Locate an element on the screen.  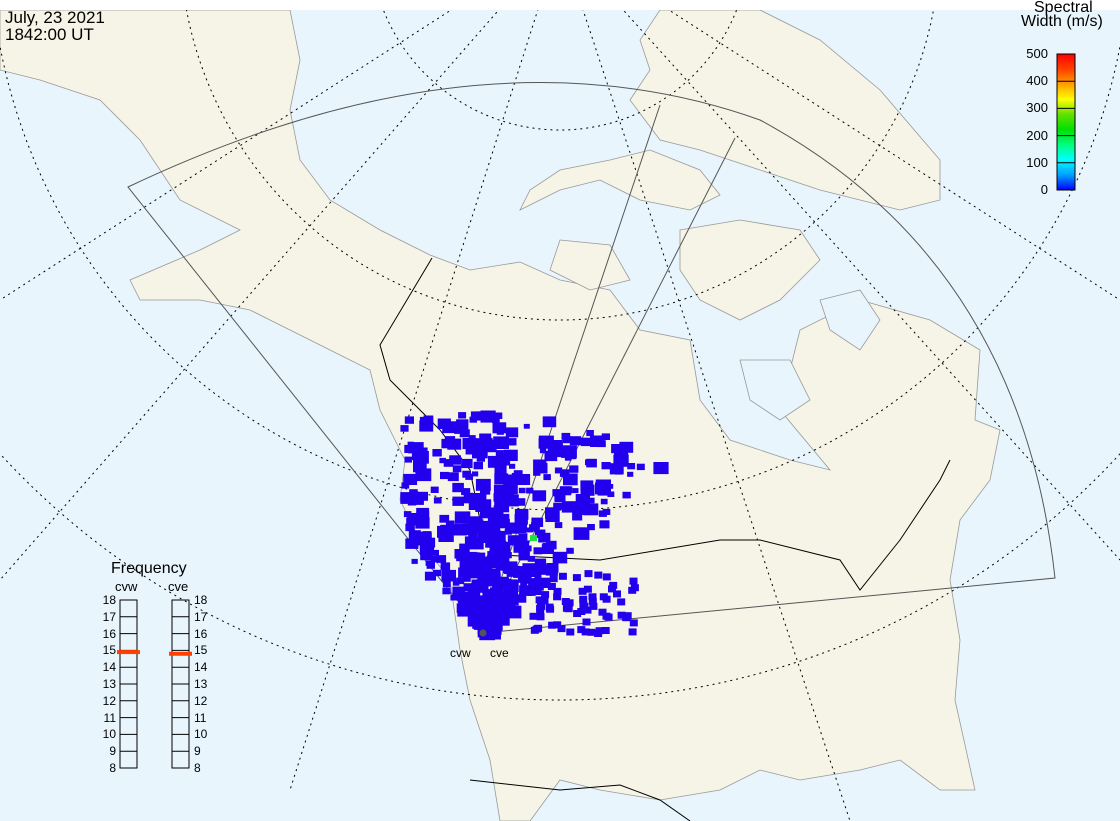
frequency-tick: 10 is located at coordinates (109, 734).